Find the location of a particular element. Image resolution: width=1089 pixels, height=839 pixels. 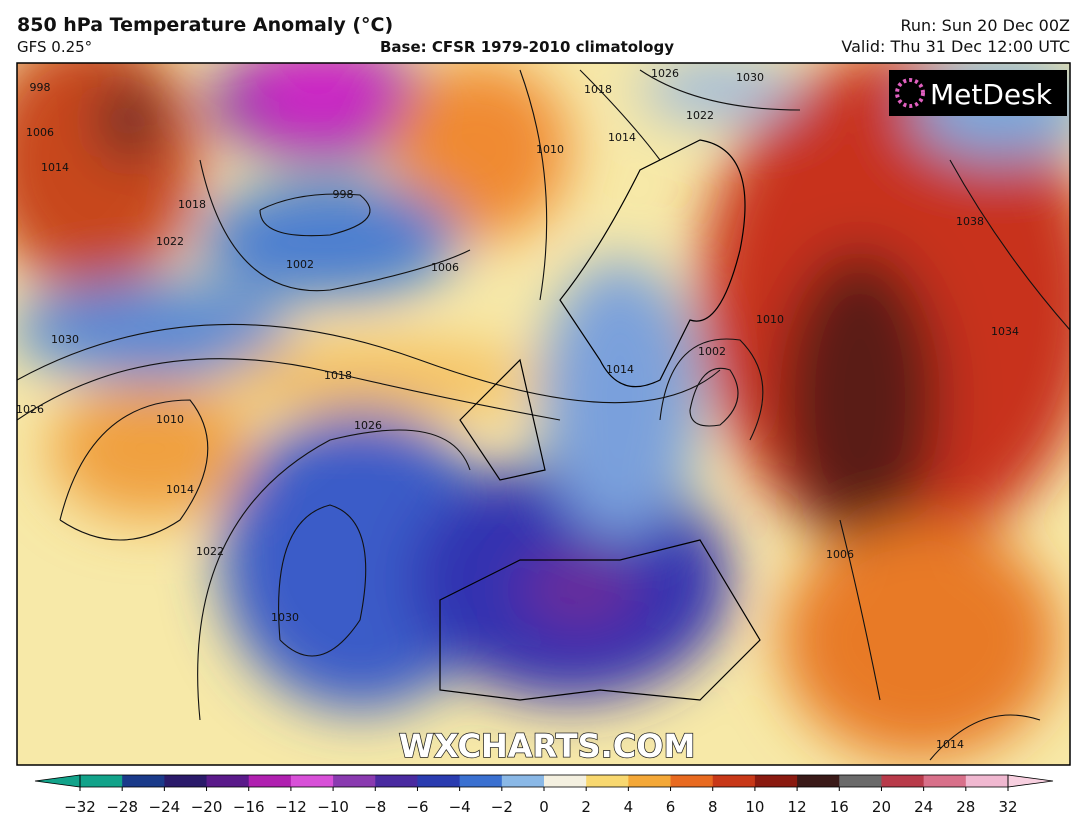

colorbar-tick-label: 28 is located at coordinates (965, 807).